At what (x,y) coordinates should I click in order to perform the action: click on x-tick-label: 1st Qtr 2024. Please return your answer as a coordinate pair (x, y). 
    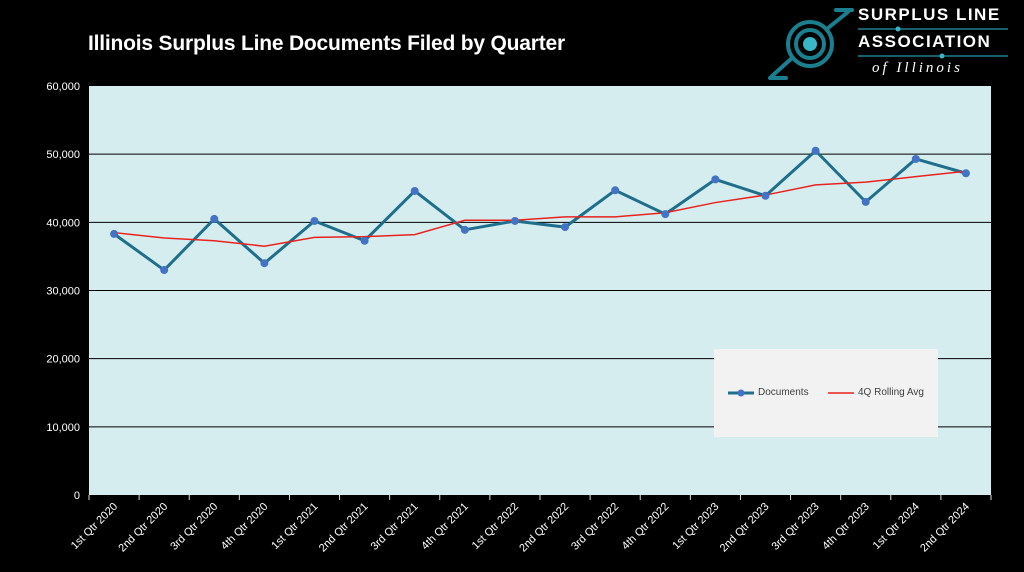
    Looking at the image, I should click on (896, 526).